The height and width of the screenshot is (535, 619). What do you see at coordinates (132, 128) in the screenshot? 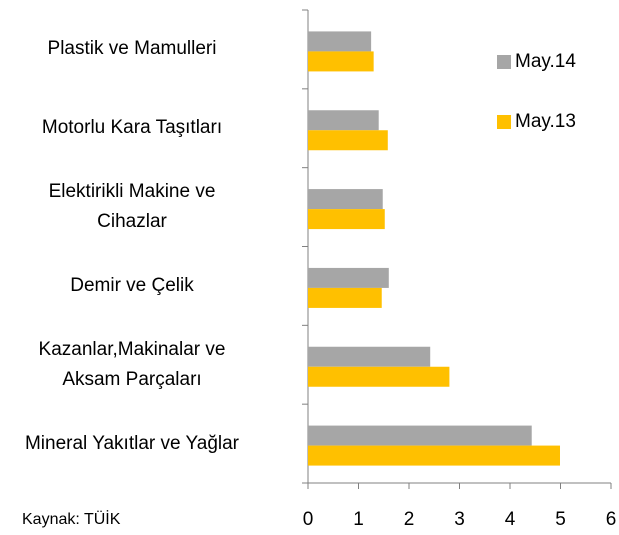
I see `category-label: Motorlu Kara Taşıtları` at bounding box center [132, 128].